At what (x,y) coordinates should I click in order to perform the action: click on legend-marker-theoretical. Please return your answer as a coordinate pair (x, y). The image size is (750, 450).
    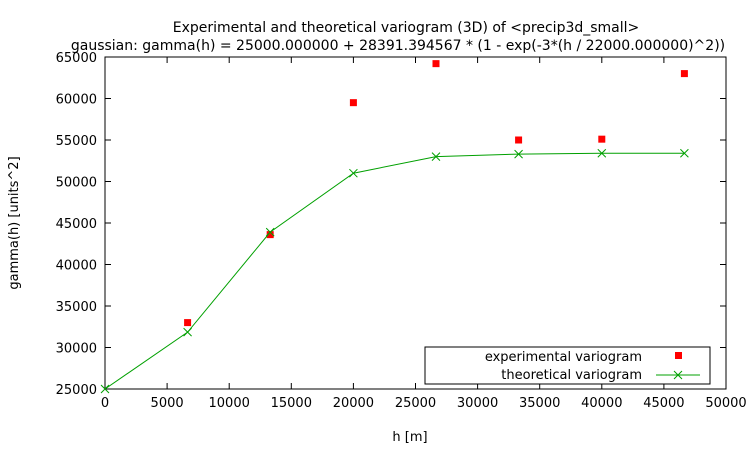
    Looking at the image, I should click on (678, 375).